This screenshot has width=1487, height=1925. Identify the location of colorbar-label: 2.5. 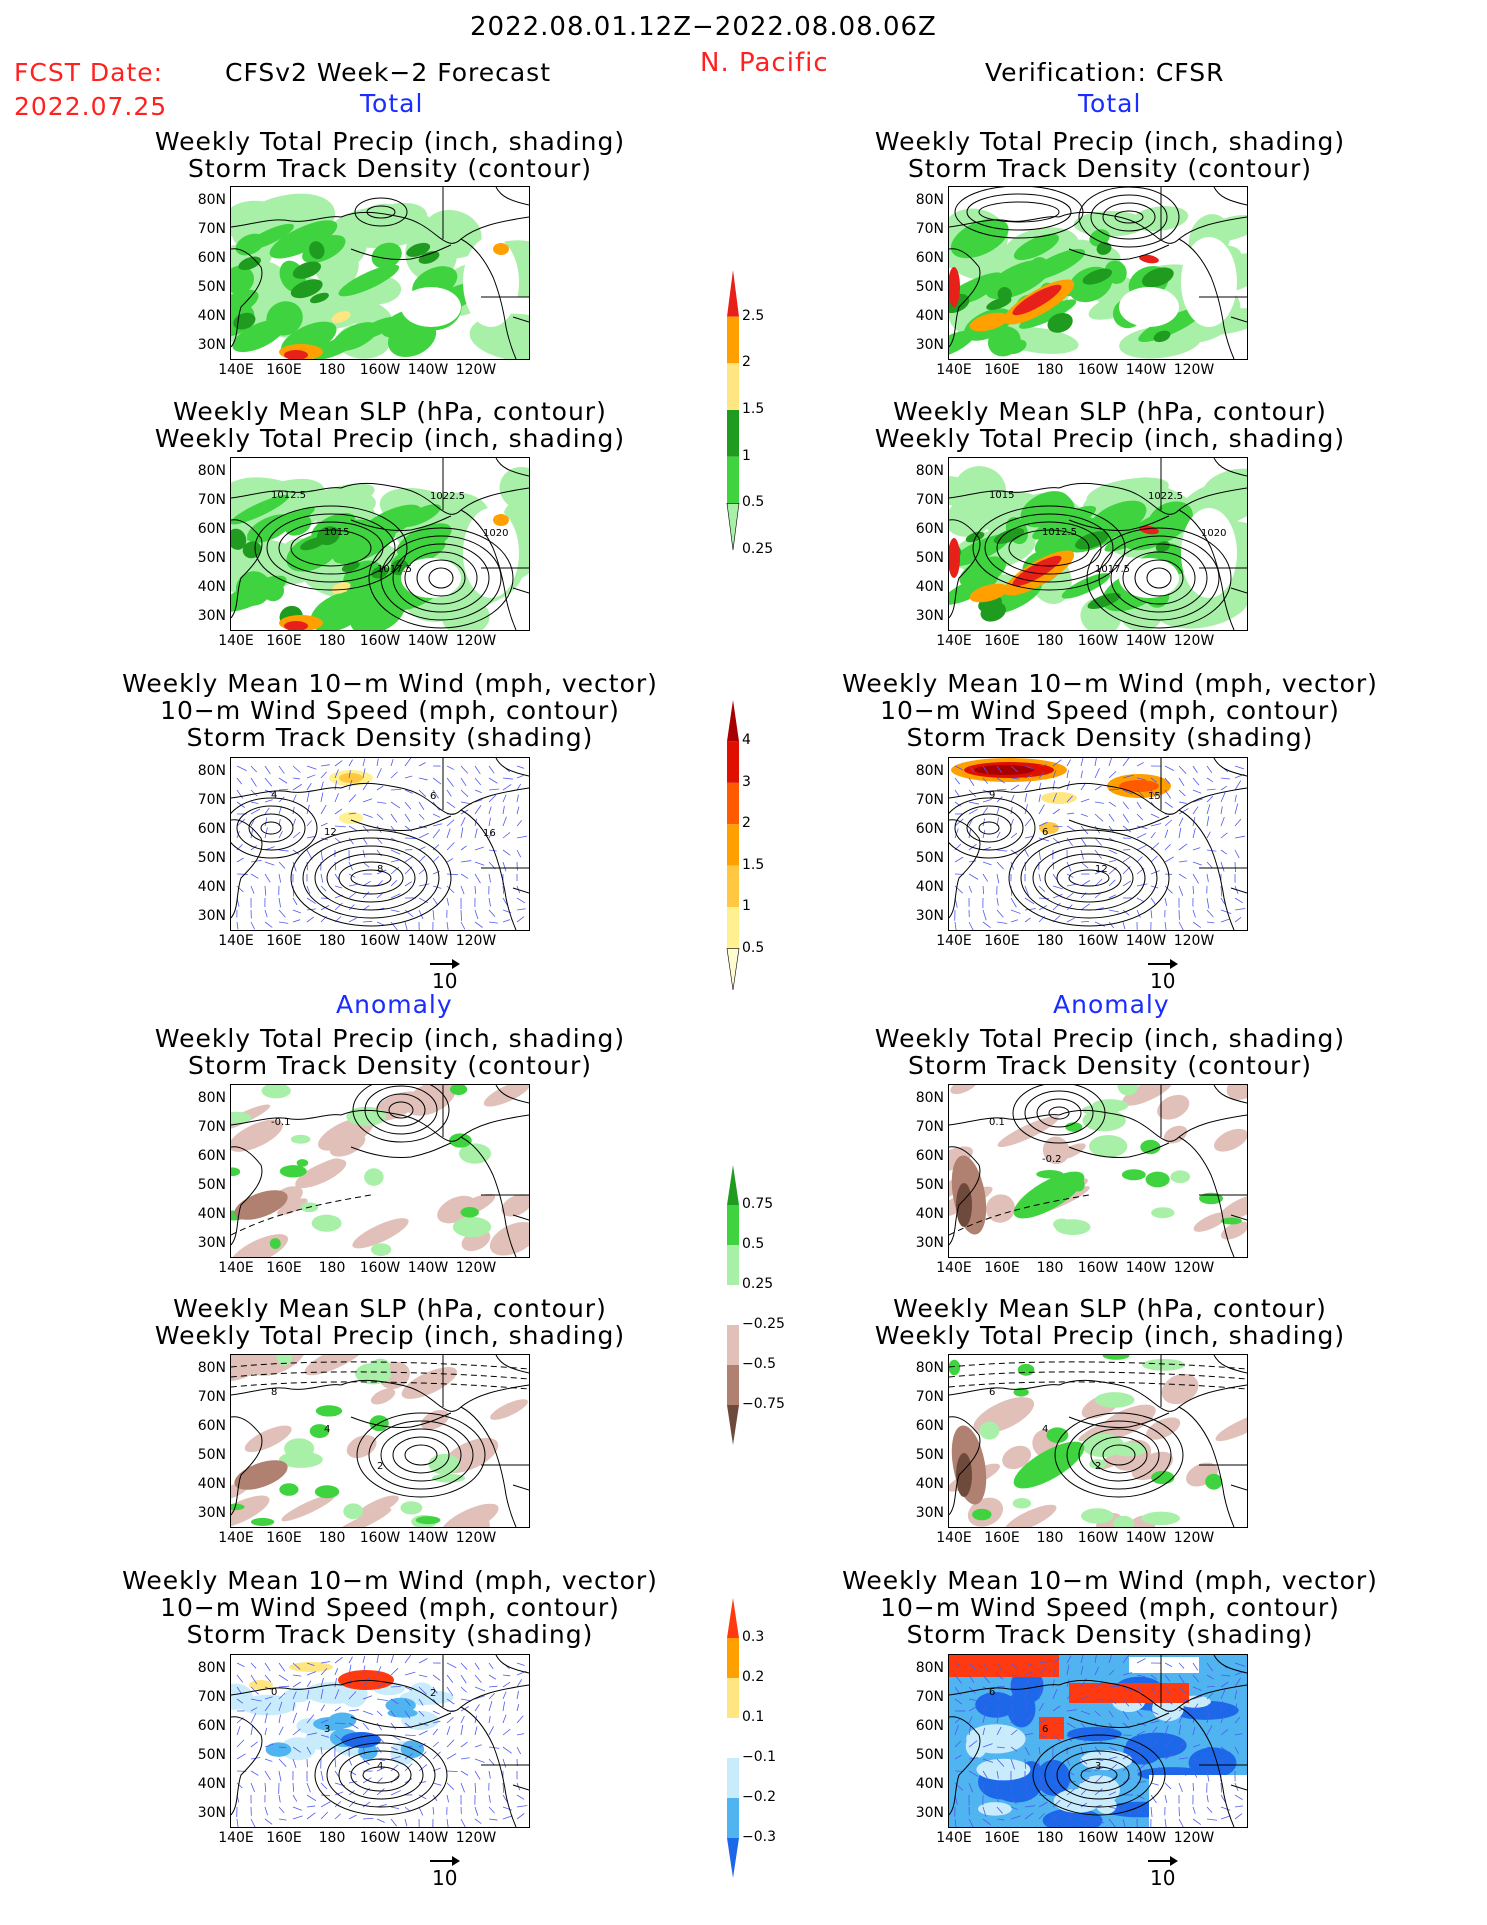
(753, 315).